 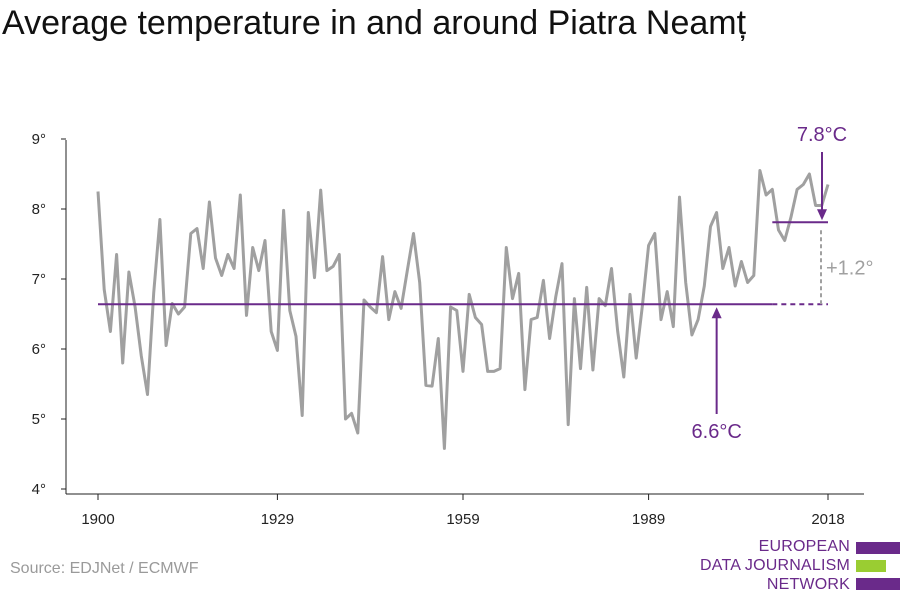 I want to click on logo-line-3: NETWORK, so click(x=808, y=584).